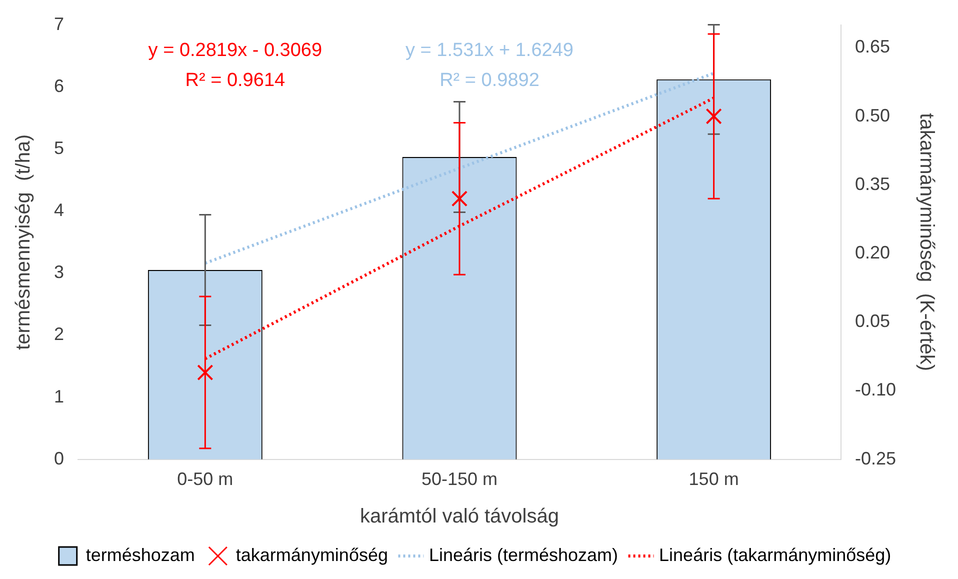 Image resolution: width=958 pixels, height=579 pixels. Describe the element at coordinates (59, 24) in the screenshot. I see `y-tick-label: 7` at that location.